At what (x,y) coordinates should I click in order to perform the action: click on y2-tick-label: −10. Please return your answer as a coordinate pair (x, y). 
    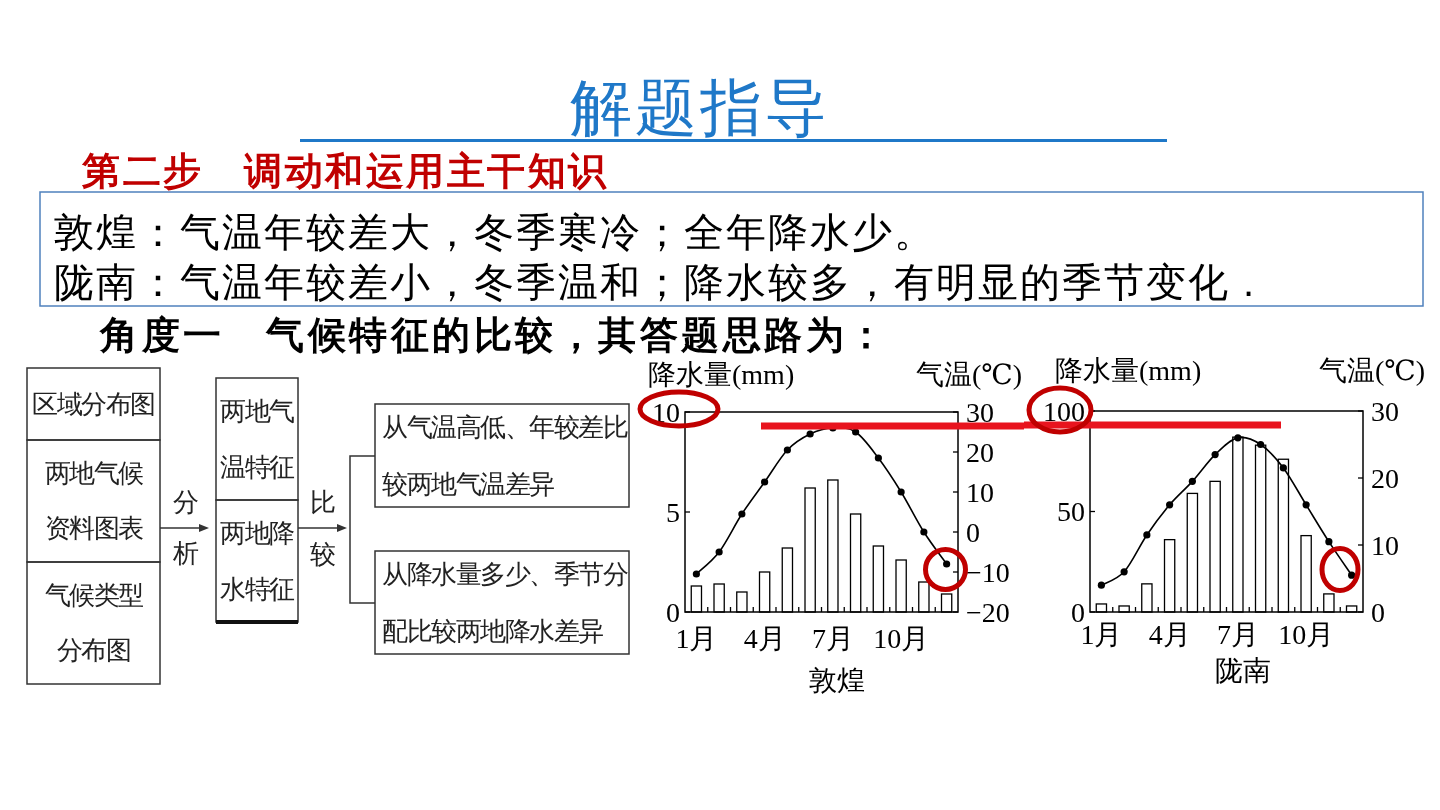
    Looking at the image, I should click on (988, 572).